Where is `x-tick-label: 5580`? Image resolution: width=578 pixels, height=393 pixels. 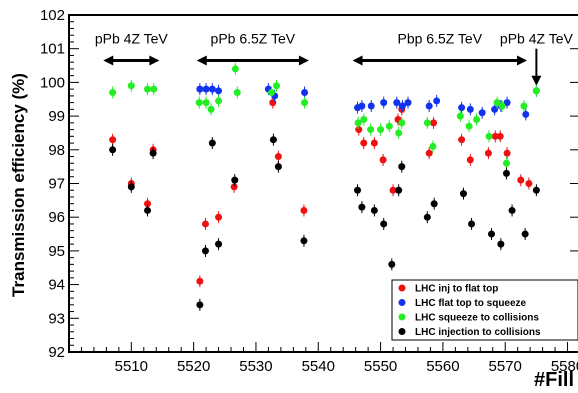 x-tick-label: 5580 is located at coordinates (564, 366).